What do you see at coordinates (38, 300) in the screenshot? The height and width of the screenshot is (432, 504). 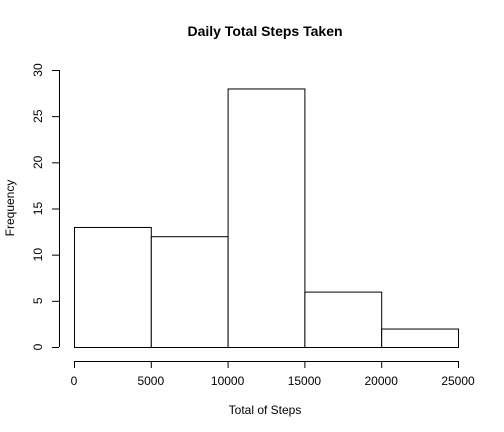 I see `y-tick-label-1: 5` at bounding box center [38, 300].